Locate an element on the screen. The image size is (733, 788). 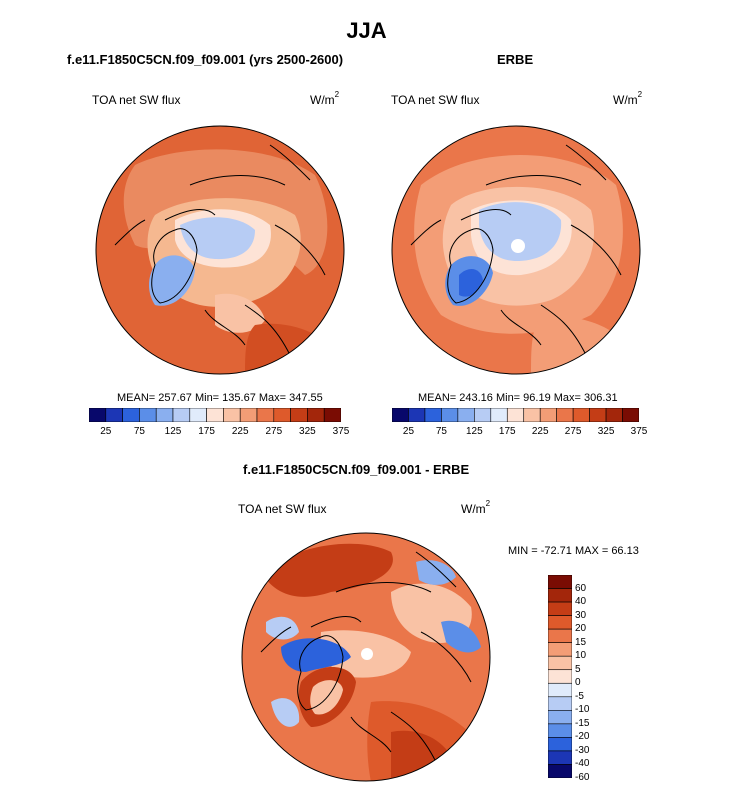
panel-model-stats: MEAN= 257.67 Min= 135.67 Max= 347.55 is located at coordinates (220, 398).